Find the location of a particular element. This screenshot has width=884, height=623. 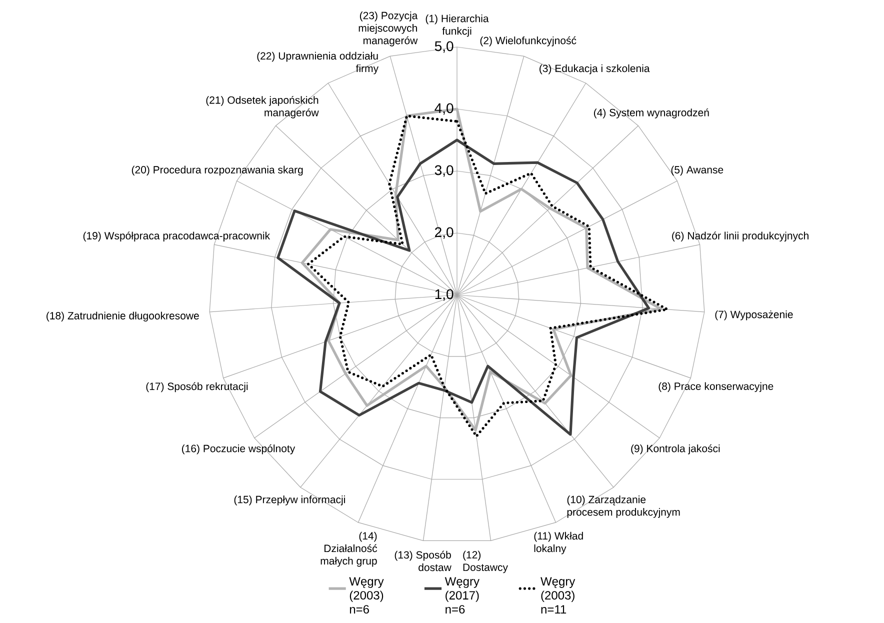

y-tick-label: 2,0 is located at coordinates (444, 233).